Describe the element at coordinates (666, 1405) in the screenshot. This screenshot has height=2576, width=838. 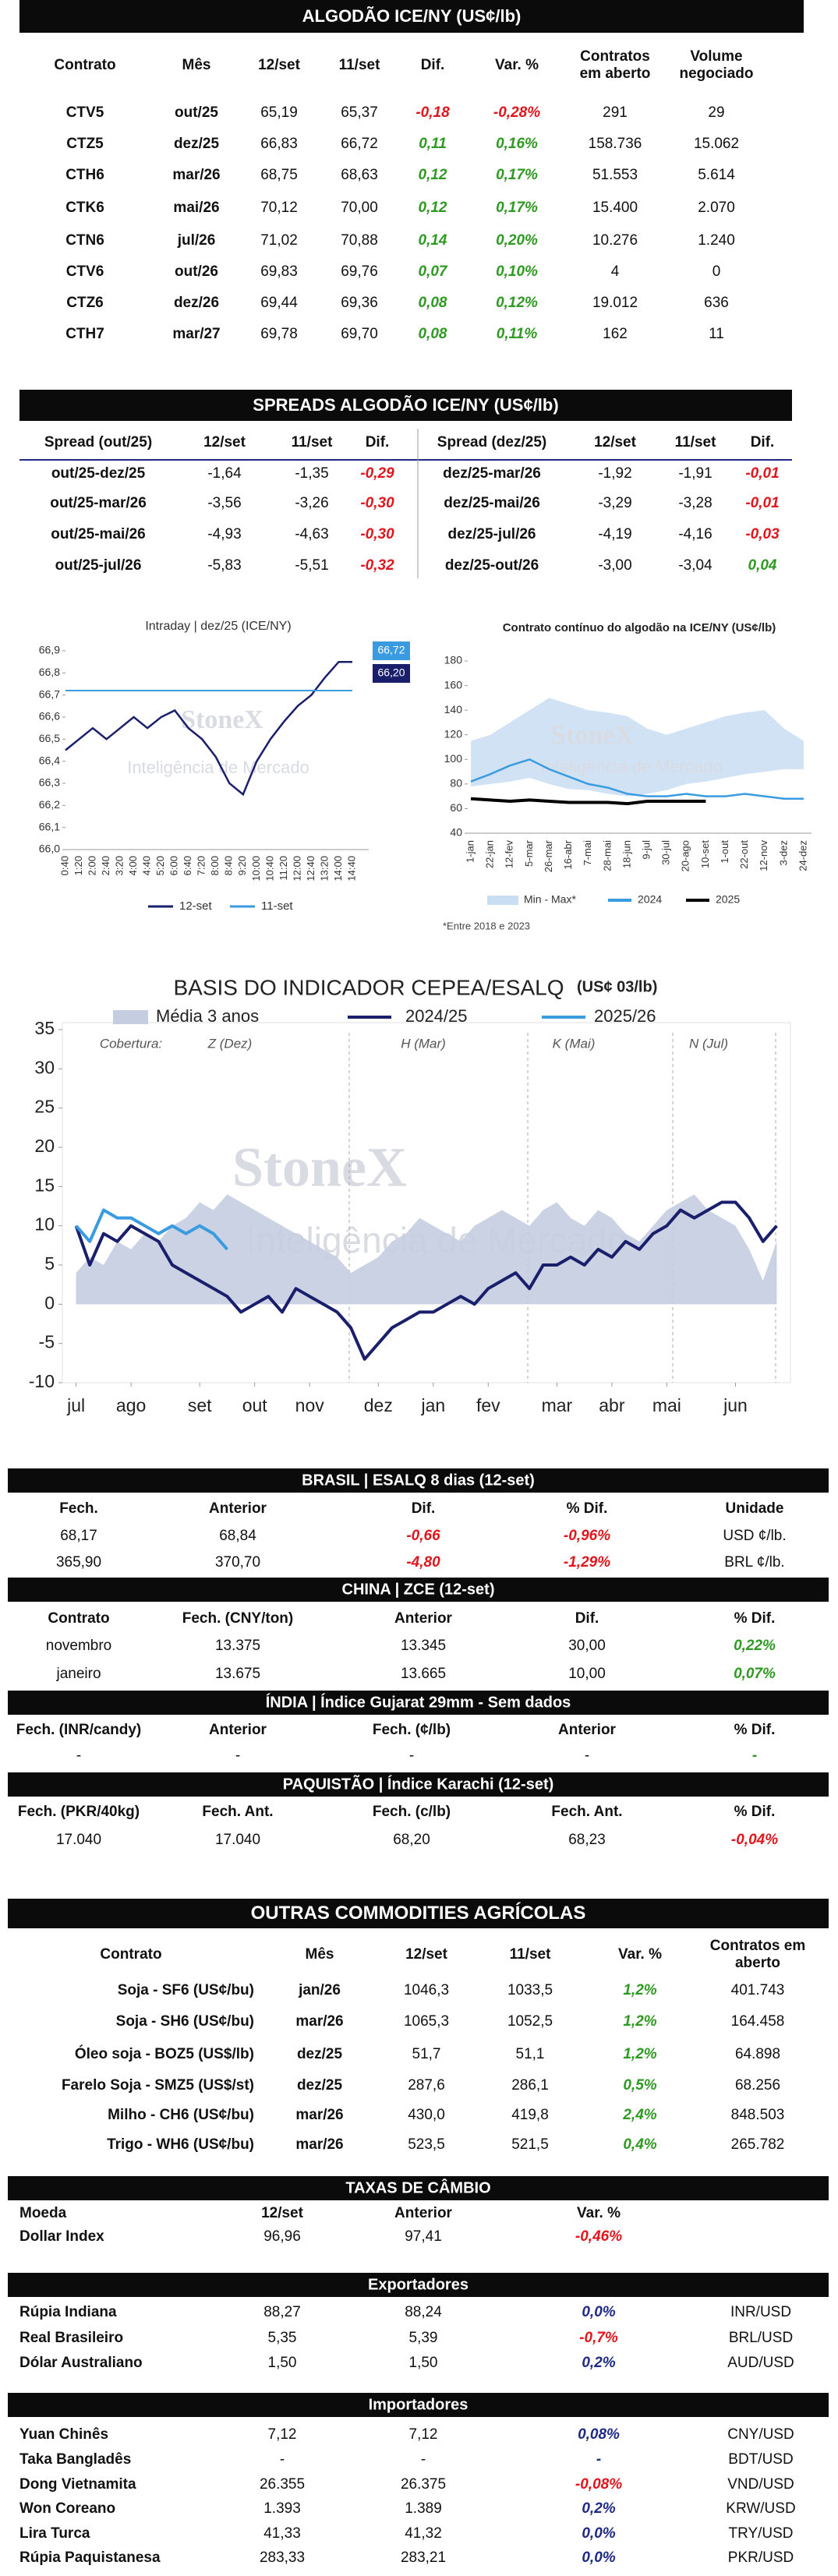
I see `x-tick-label: mai` at that location.